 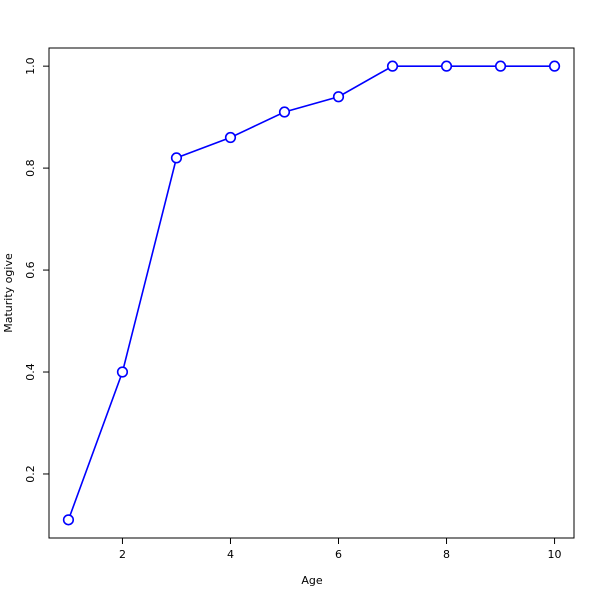 I want to click on y-tick-label: 0.4, so click(x=30, y=372).